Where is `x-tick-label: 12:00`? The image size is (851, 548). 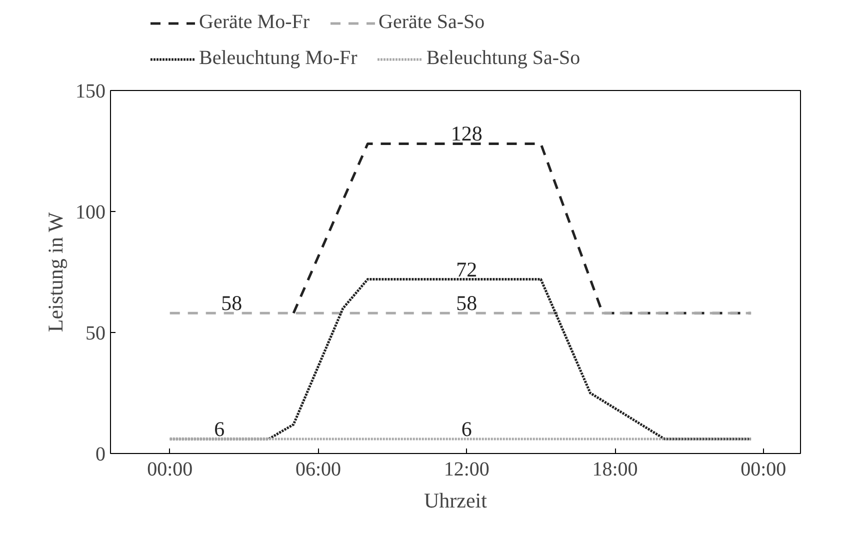
x-tick-label: 12:00 is located at coordinates (467, 469).